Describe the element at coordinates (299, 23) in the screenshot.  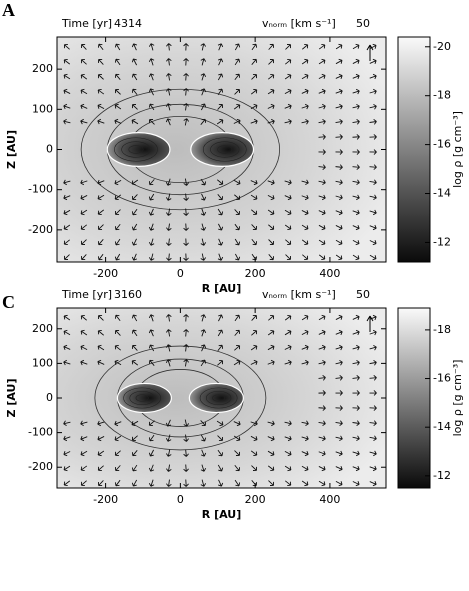
I see `velocity-label: vₙₒᵣₘ [km s⁻¹]` at that location.